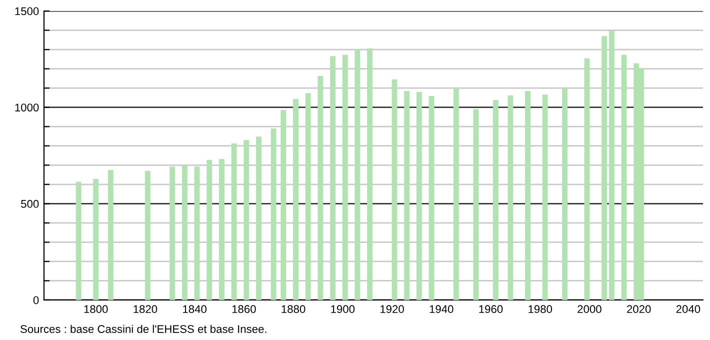 Image resolution: width=710 pixels, height=340 pixels. What do you see at coordinates (491, 309) in the screenshot?
I see `x-tick-label: 1960` at bounding box center [491, 309].